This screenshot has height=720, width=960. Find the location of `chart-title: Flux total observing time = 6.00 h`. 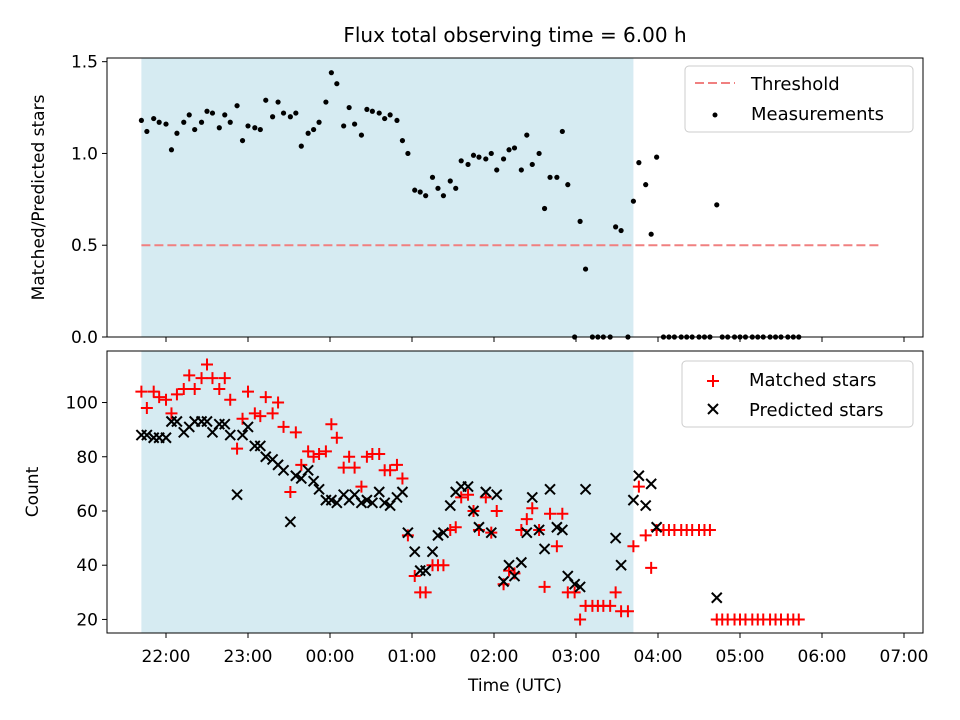

chart-title: Flux total observing time = 6.00 h is located at coordinates (514, 35).